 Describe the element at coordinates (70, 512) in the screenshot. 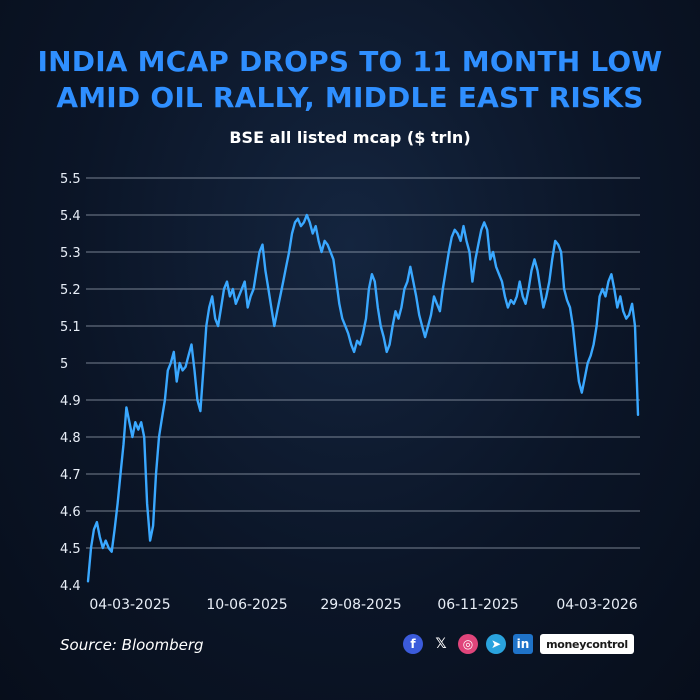

I see `y-tick-label: 4.6` at that location.